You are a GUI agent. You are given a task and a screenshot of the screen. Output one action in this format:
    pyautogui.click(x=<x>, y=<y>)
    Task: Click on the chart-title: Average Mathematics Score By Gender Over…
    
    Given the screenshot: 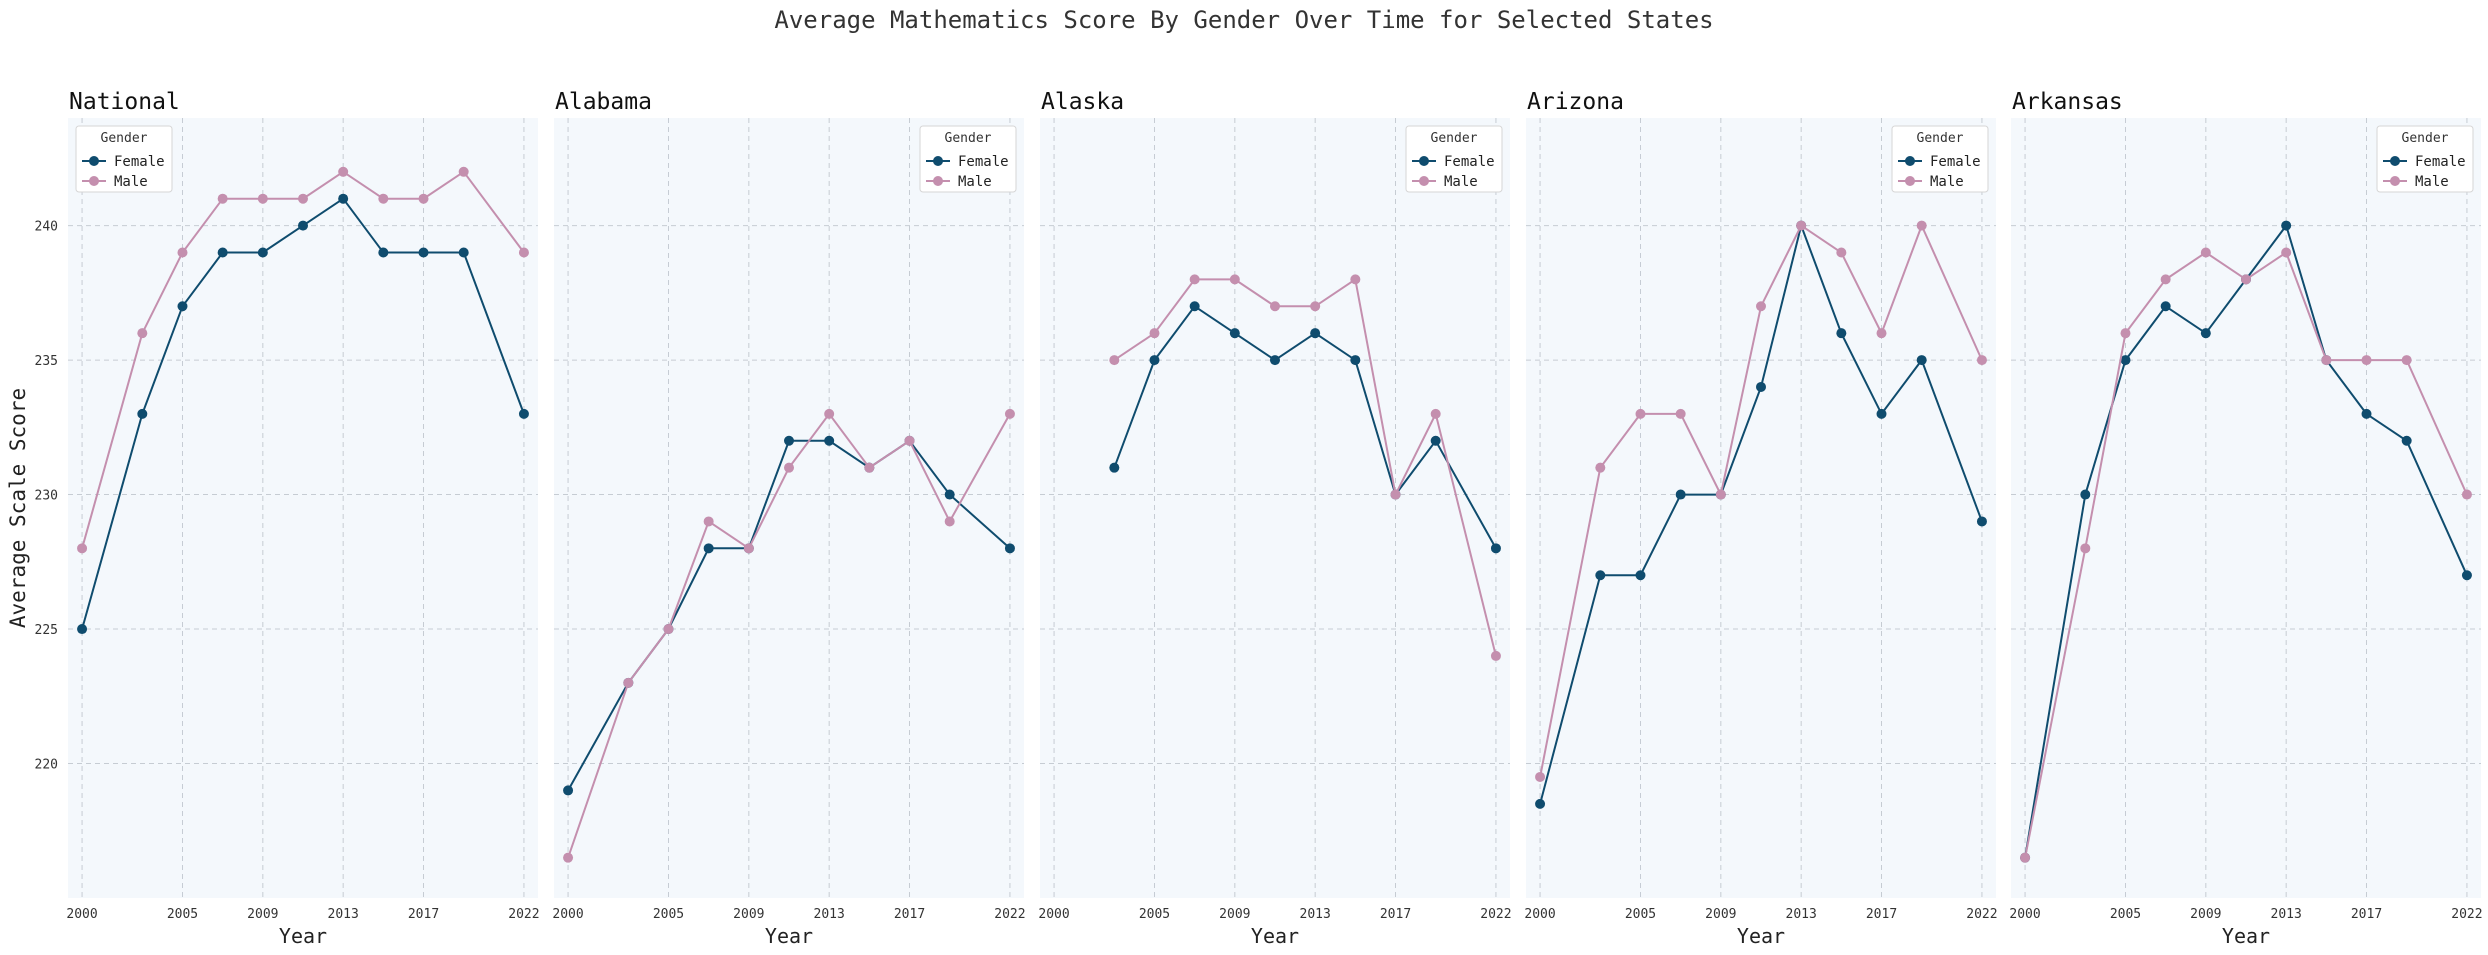 What is the action you would take?
    pyautogui.click(x=1244, y=20)
    